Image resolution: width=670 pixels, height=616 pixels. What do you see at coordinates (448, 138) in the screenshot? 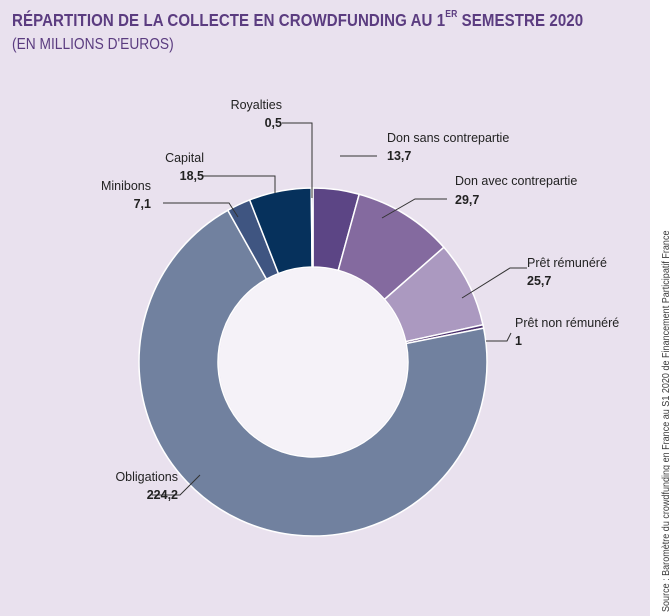
I see `slice-label-don-sans-contrepartie: Don sans contrepartie` at bounding box center [448, 138].